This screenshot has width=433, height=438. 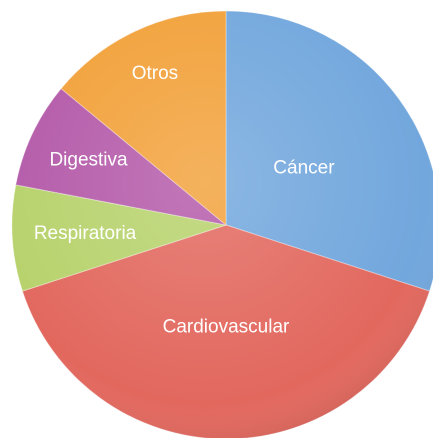 I want to click on slice-label: Otros, so click(x=155, y=73).